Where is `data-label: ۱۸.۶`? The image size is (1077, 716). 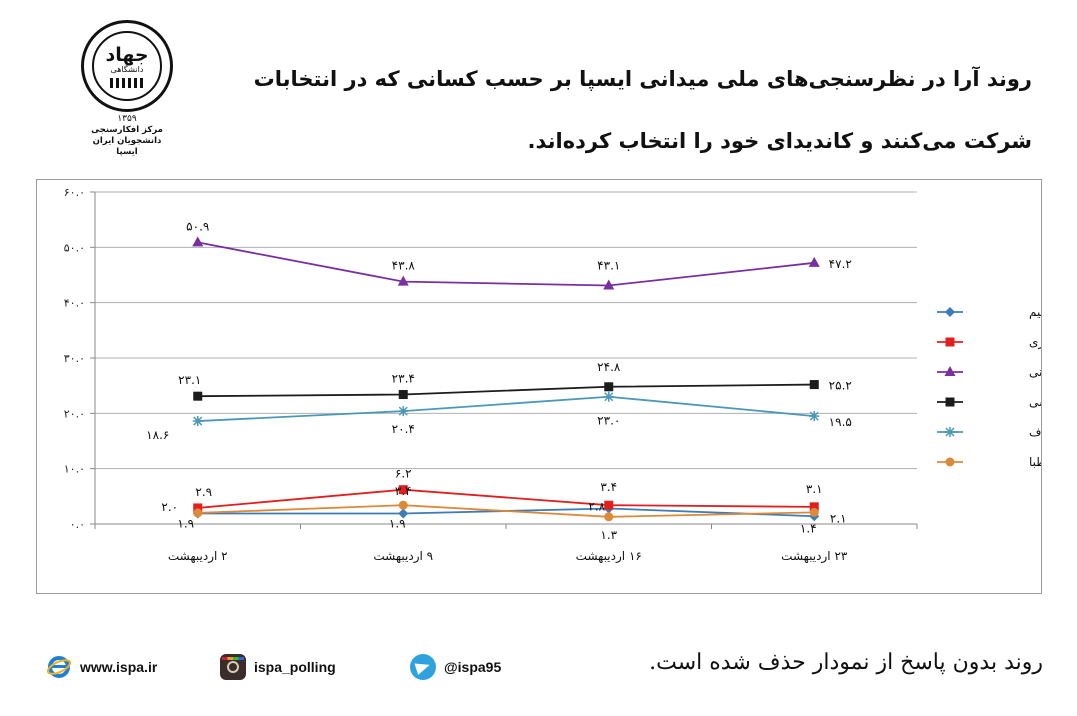
data-label: ۱۸.۶ is located at coordinates (157, 435).